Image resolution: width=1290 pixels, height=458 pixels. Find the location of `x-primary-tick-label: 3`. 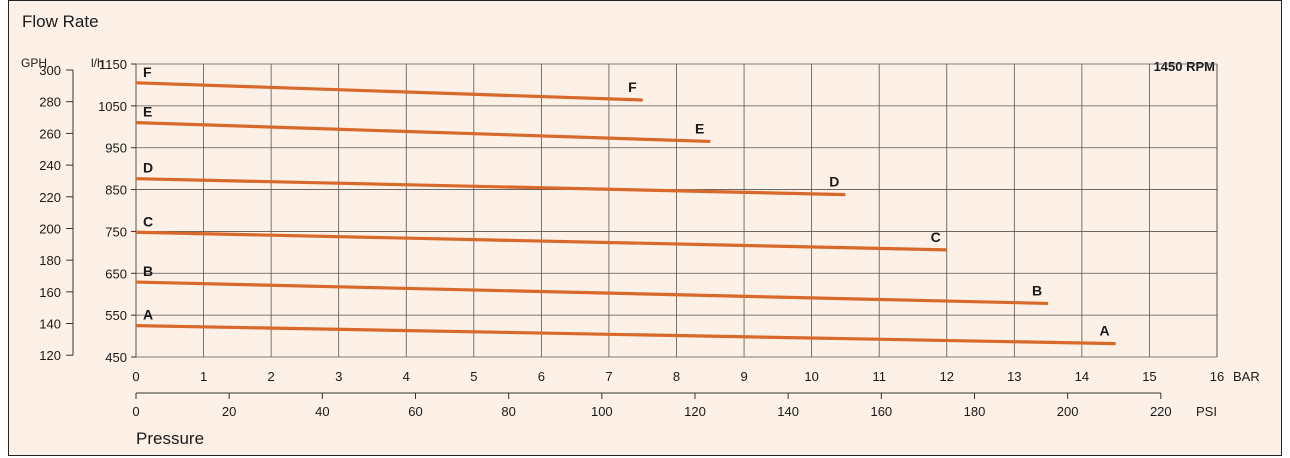

x-primary-tick-label: 3 is located at coordinates (338, 376).